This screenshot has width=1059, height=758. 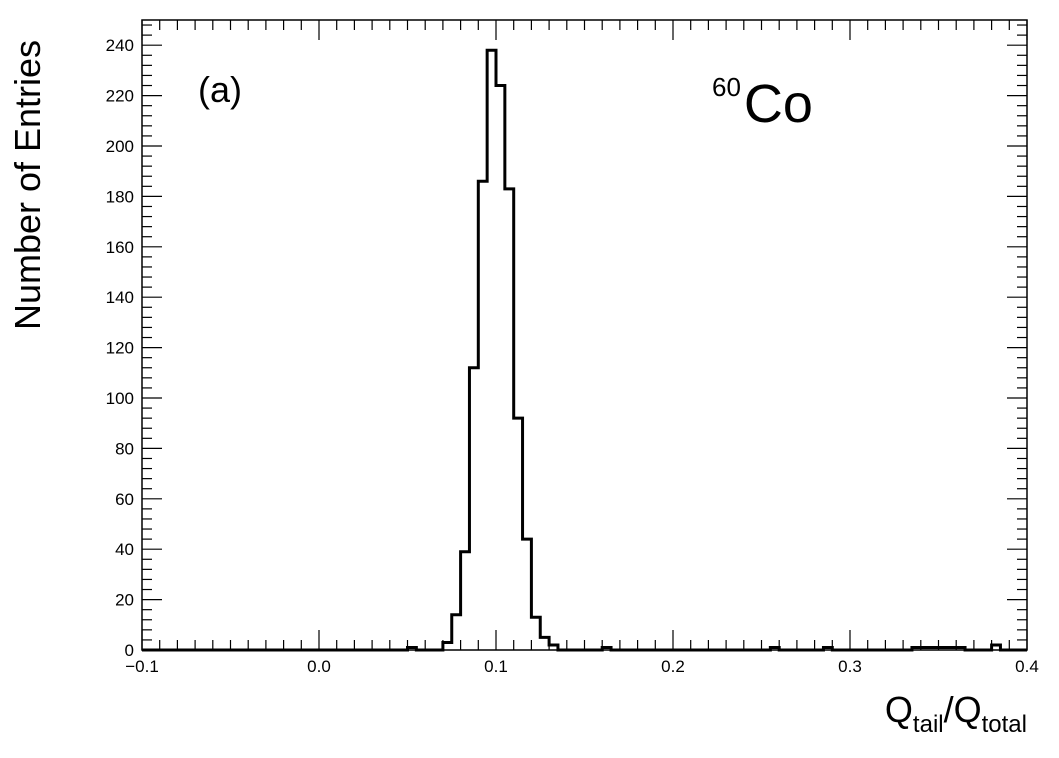 What do you see at coordinates (142, 666) in the screenshot?
I see `x-tick-label: −0.1` at bounding box center [142, 666].